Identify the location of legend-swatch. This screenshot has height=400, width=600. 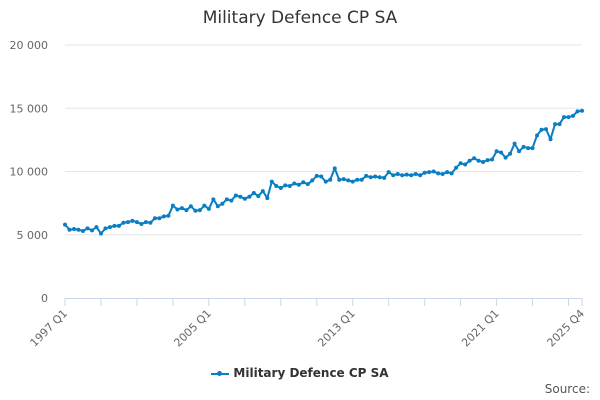
(220, 373).